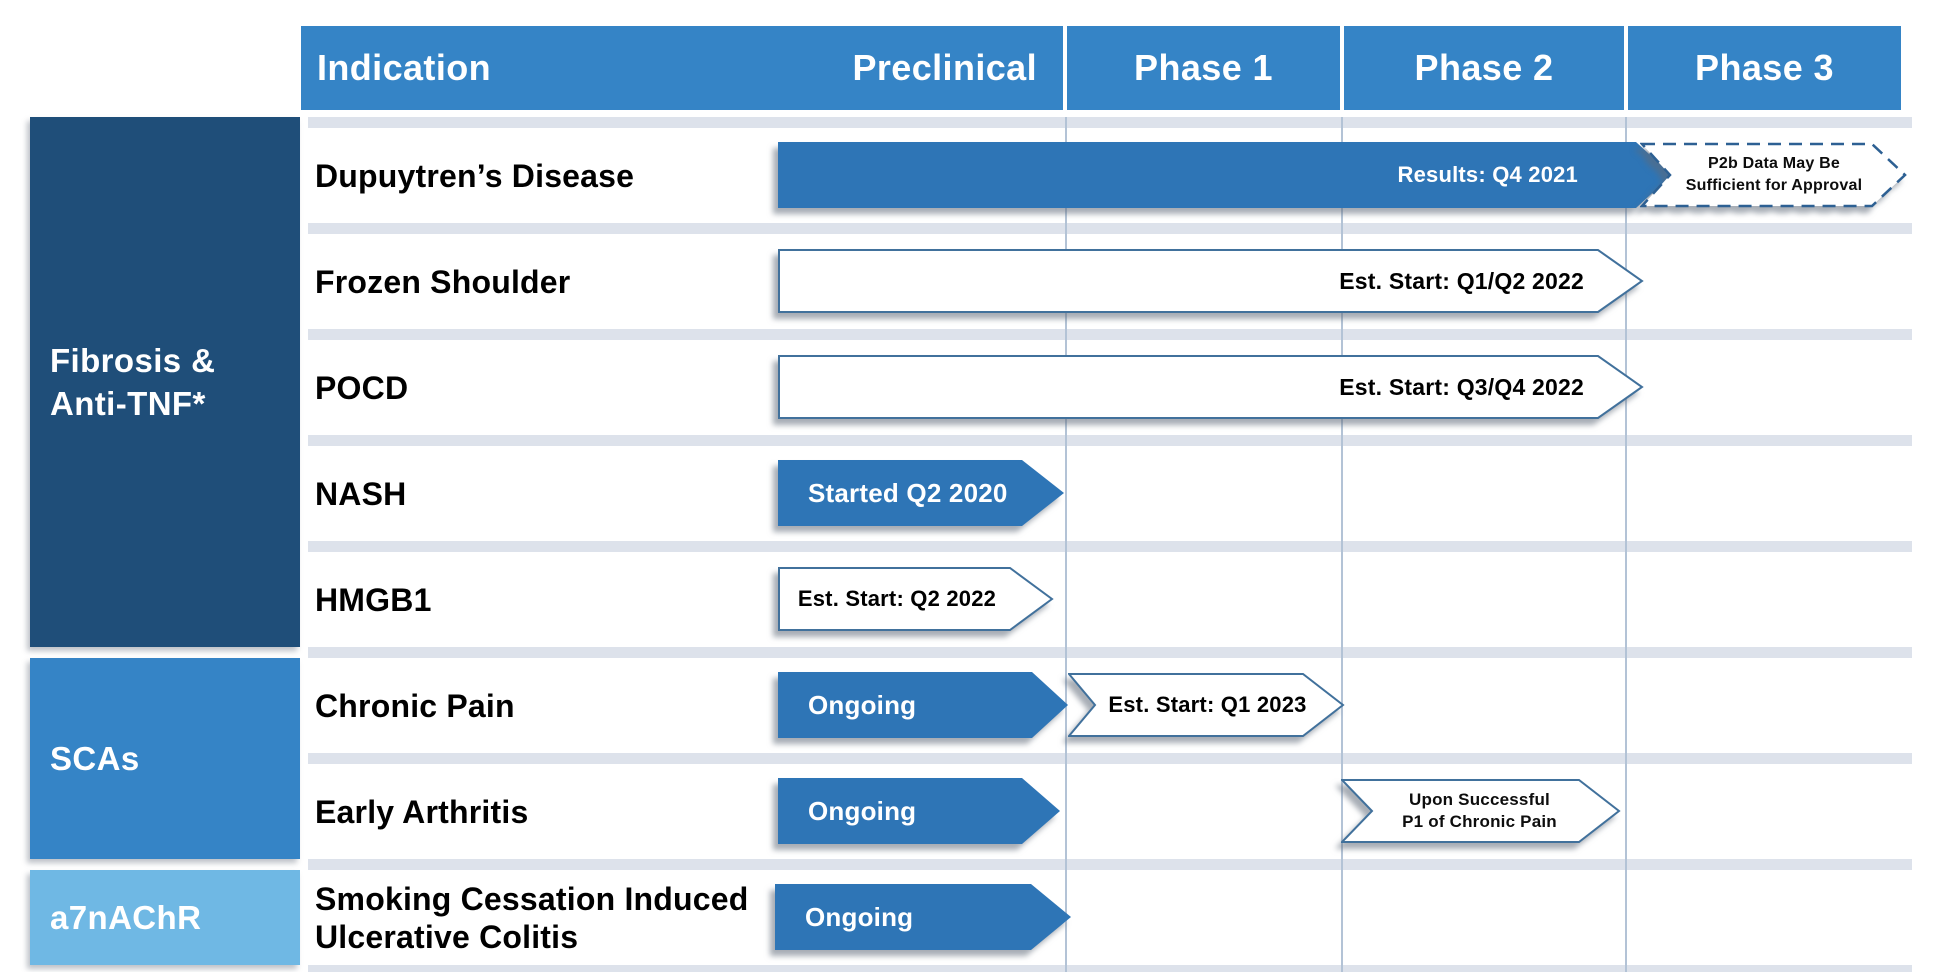 The width and height of the screenshot is (1937, 972). What do you see at coordinates (908, 492) in the screenshot?
I see `bar-nash-label: Started Q2 2020` at bounding box center [908, 492].